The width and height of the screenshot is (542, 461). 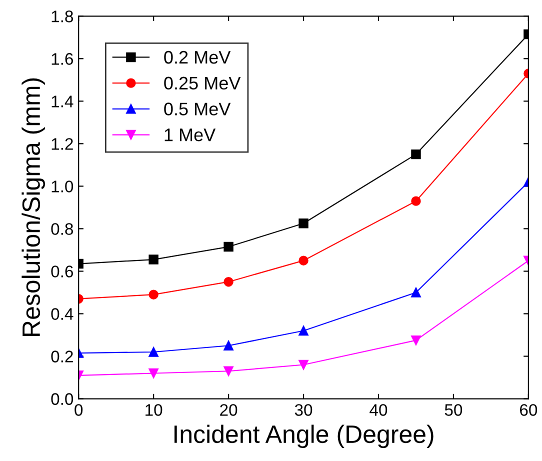 What do you see at coordinates (62, 229) in the screenshot?
I see `y-tick-label: 0.8` at bounding box center [62, 229].